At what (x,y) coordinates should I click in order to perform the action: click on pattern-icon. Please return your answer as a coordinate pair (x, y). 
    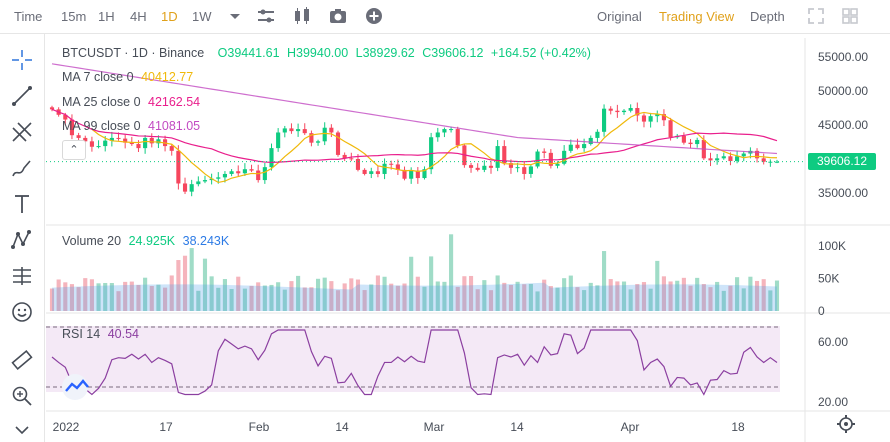
    Looking at the image, I should click on (22, 240).